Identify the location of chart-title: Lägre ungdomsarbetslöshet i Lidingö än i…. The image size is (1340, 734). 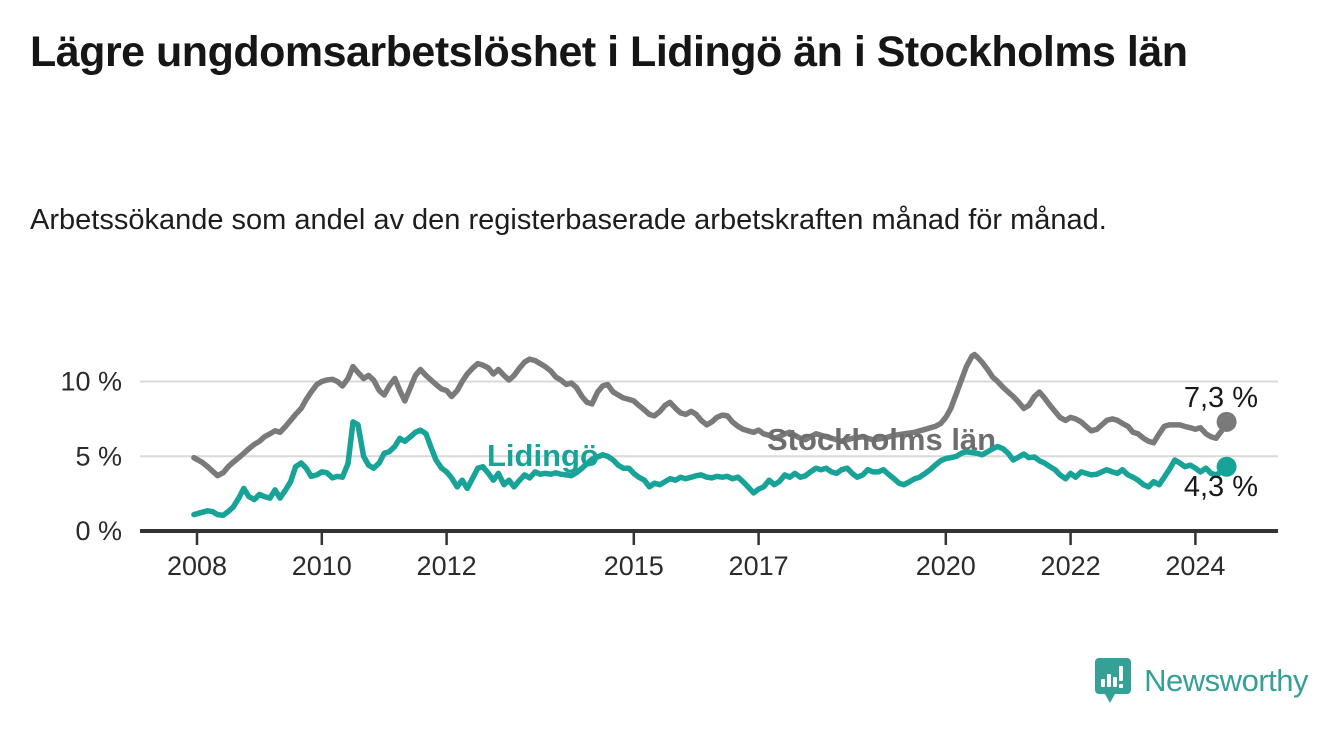
(609, 52).